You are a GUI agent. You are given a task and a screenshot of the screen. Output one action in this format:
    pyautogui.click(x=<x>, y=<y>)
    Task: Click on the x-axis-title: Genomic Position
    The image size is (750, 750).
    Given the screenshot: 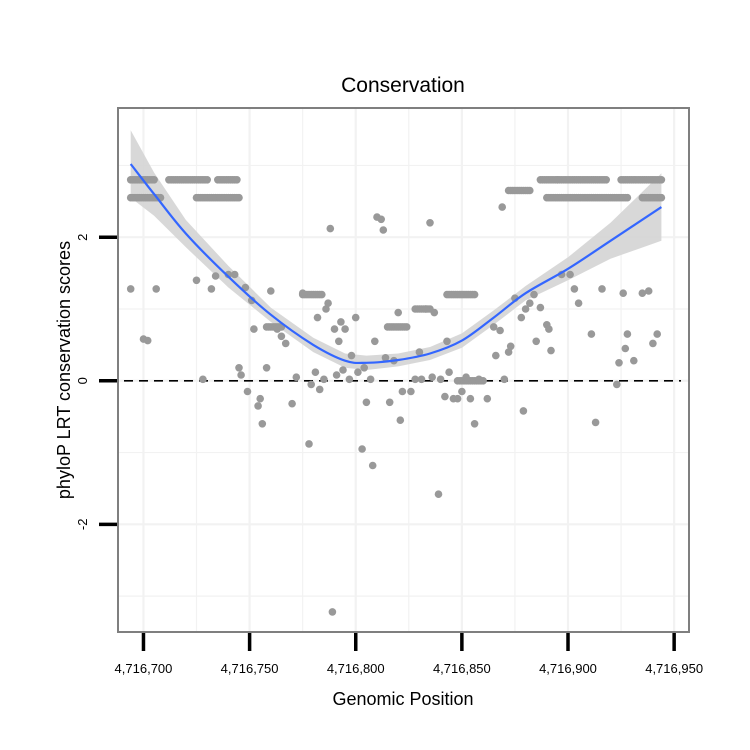 What is the action you would take?
    pyautogui.click(x=402, y=699)
    